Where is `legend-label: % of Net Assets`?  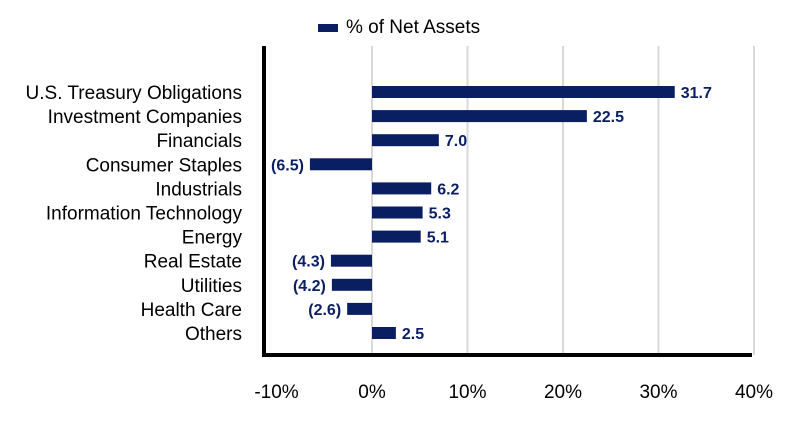
legend-label: % of Net Assets is located at coordinates (413, 27).